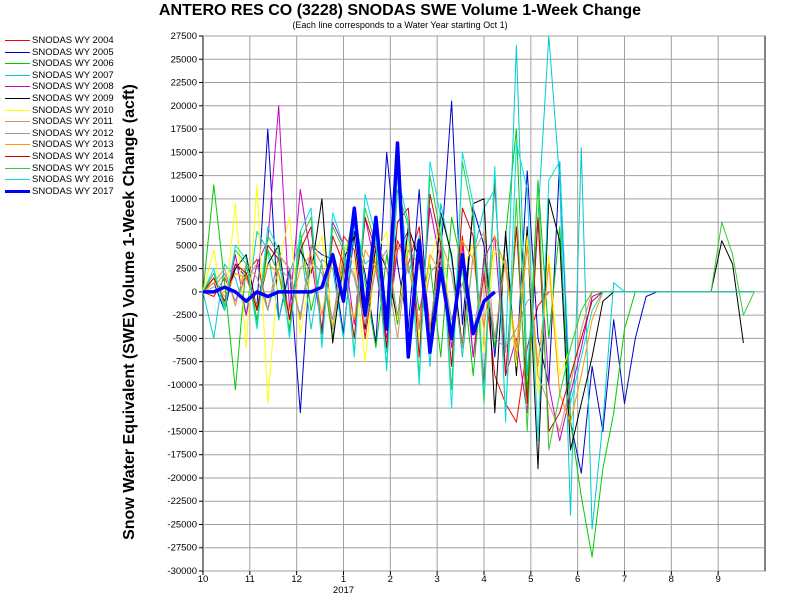 The width and height of the screenshot is (800, 600). What do you see at coordinates (718, 579) in the screenshot?
I see `x-tick-label: 9` at bounding box center [718, 579].